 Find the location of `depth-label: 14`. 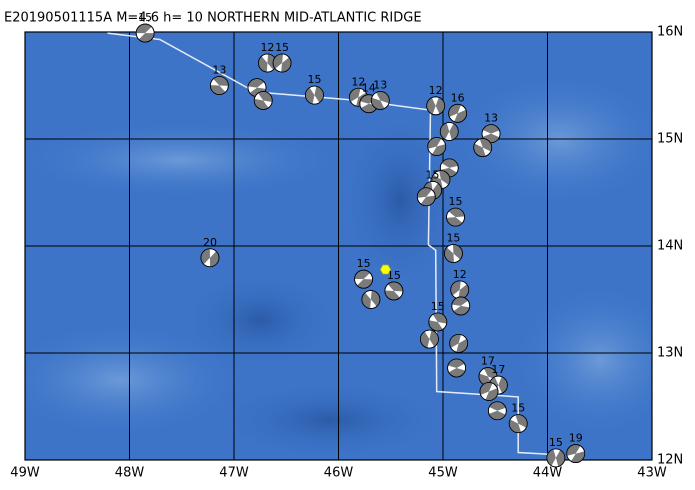

depth-label: 14 is located at coordinates (369, 88).